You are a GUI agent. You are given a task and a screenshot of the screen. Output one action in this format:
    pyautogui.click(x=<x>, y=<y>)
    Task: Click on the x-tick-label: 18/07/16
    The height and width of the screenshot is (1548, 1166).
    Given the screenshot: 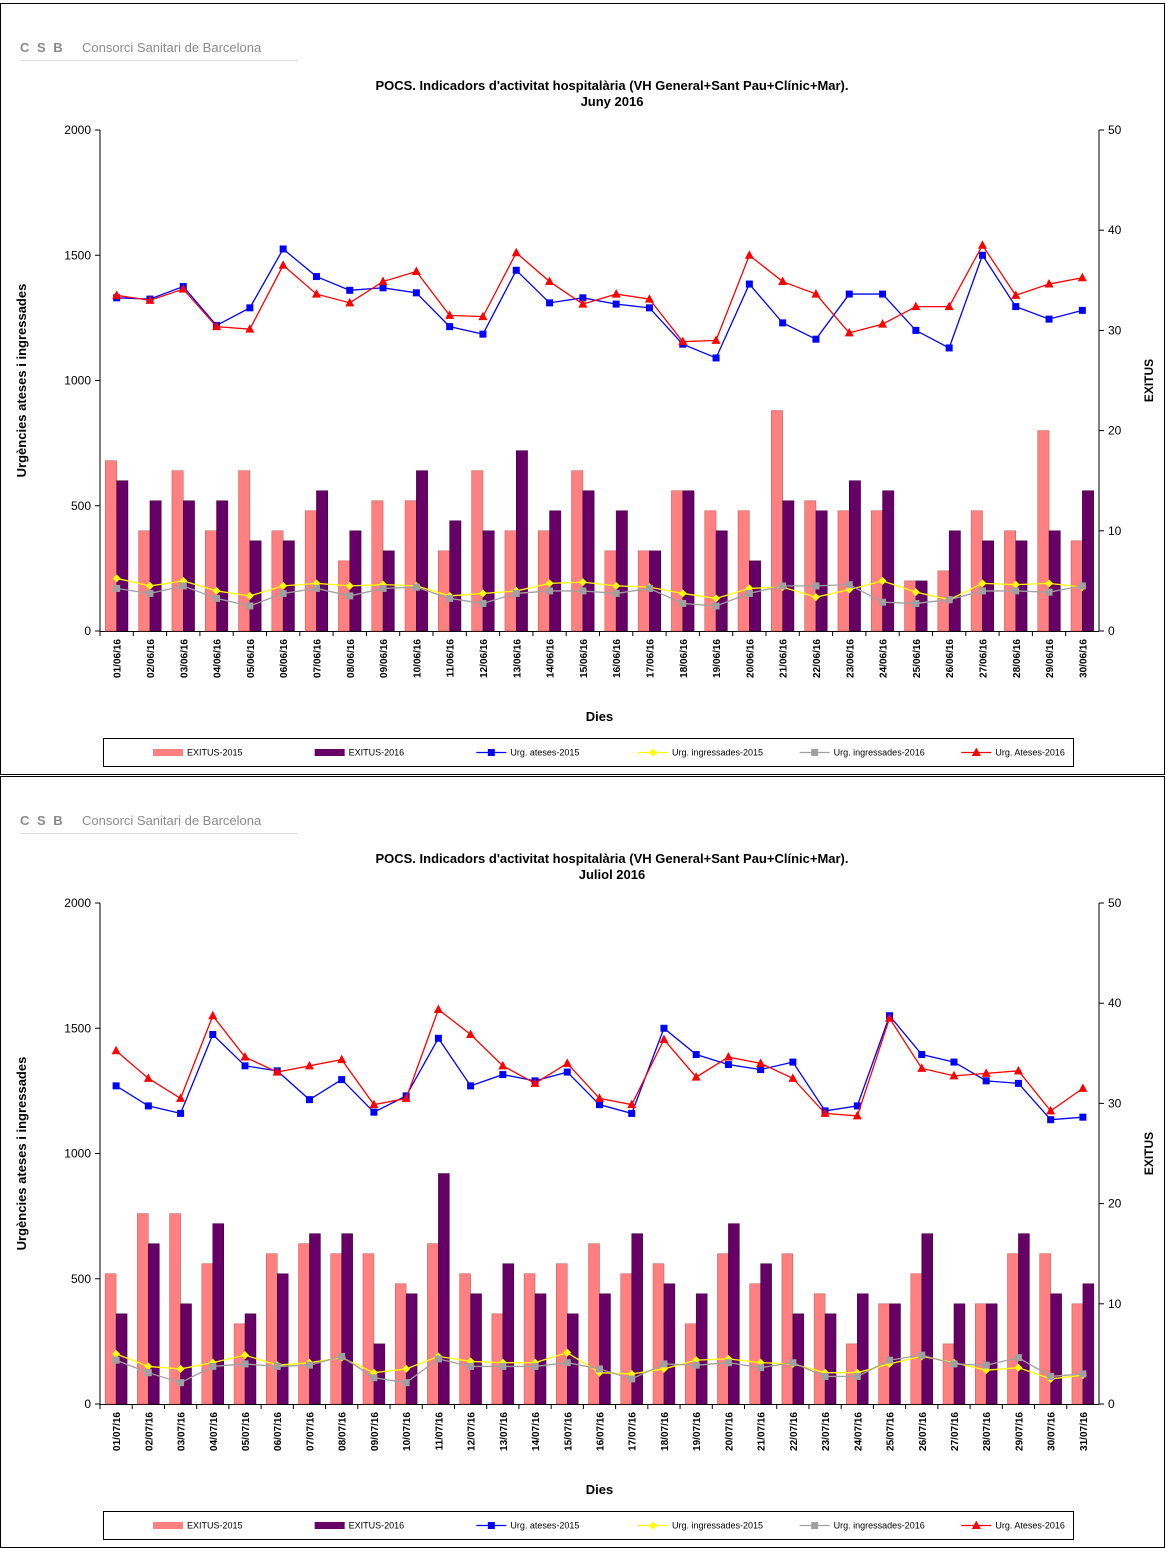 What is the action you would take?
    pyautogui.click(x=665, y=1431)
    